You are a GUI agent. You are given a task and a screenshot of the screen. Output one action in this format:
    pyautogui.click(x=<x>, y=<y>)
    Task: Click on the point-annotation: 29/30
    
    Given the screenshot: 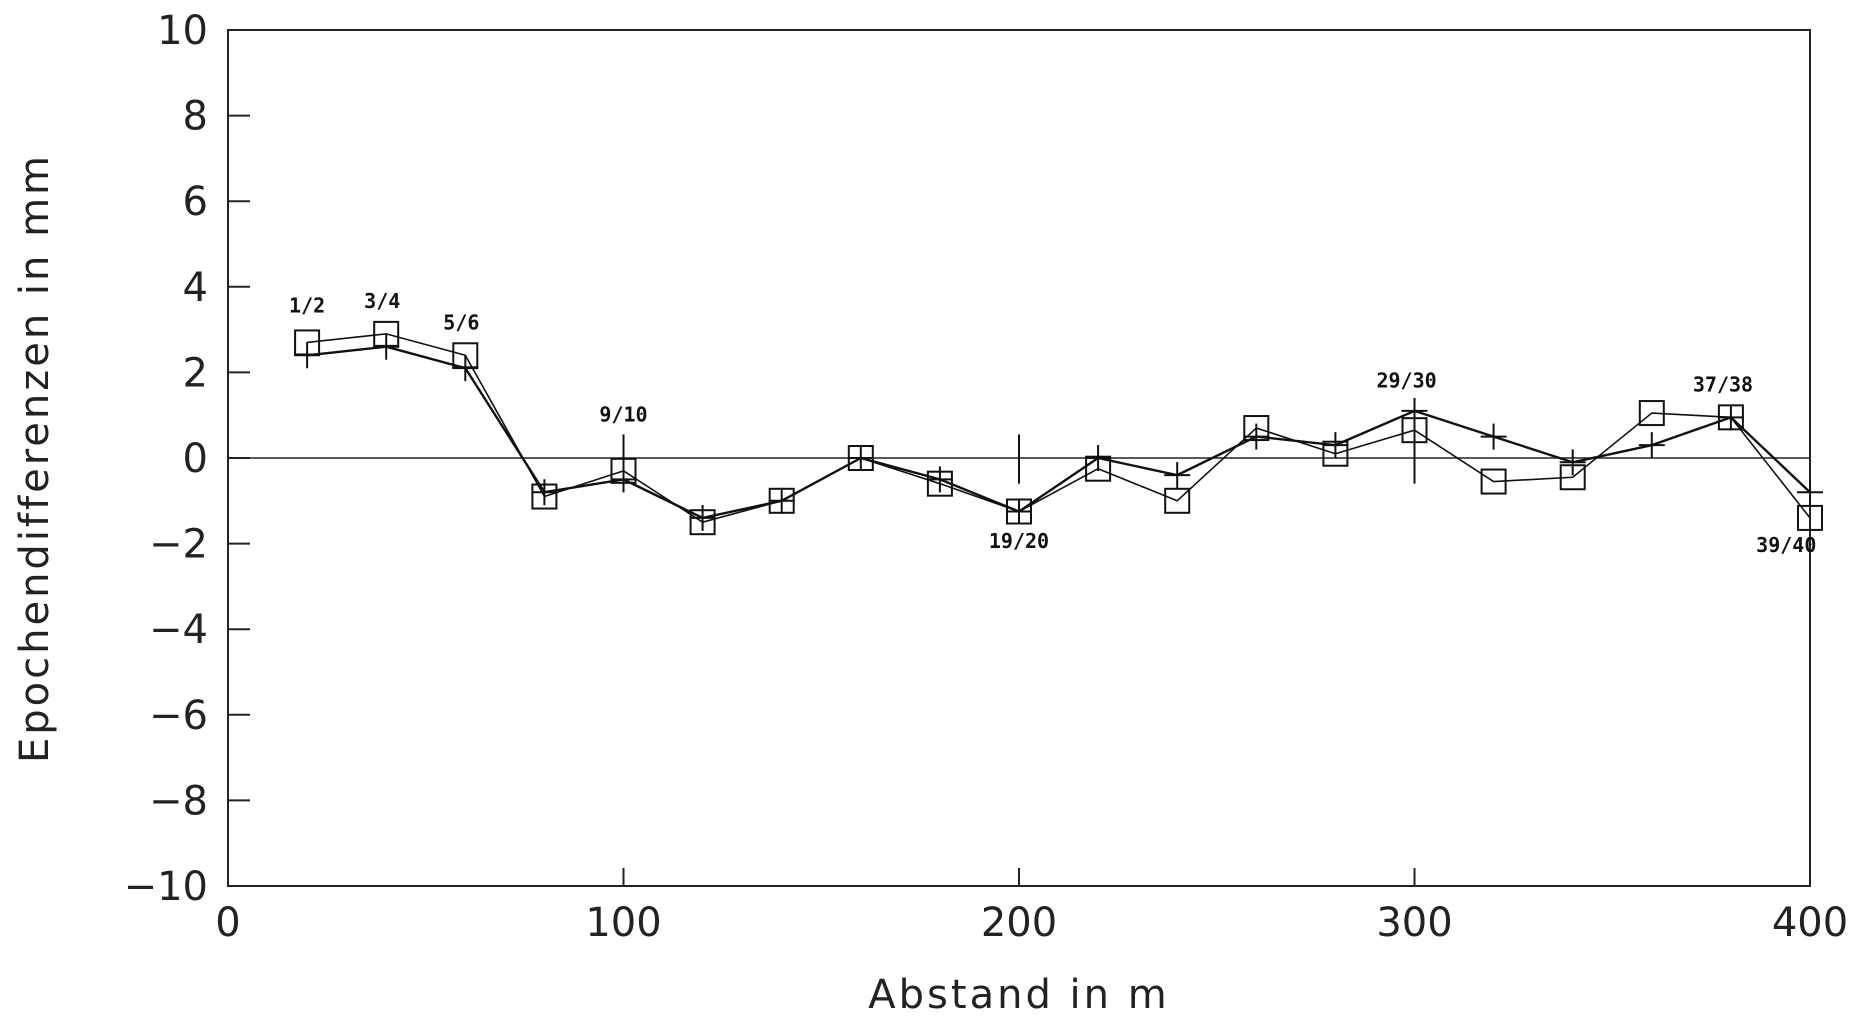 What is the action you would take?
    pyautogui.click(x=1406, y=380)
    